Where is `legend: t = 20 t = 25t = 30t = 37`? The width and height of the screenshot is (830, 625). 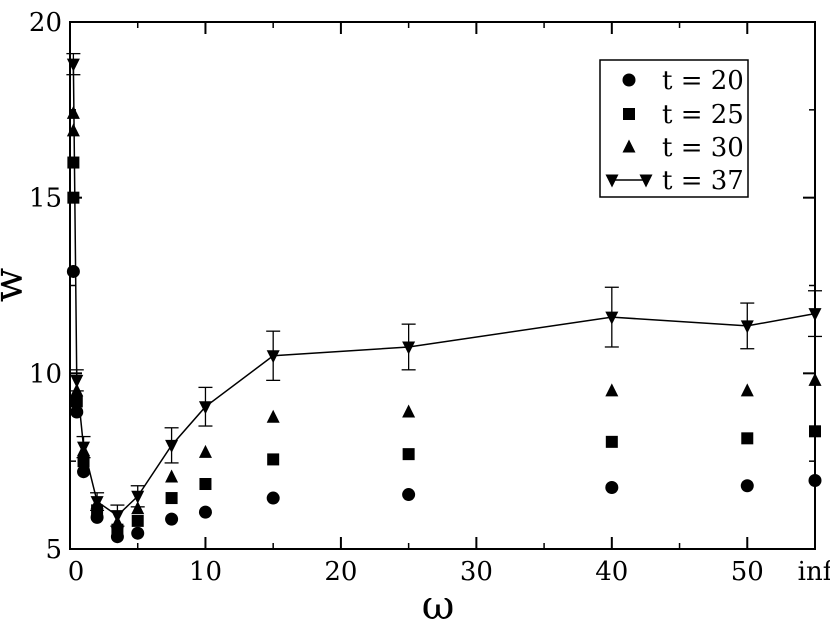 legend: t = 20 t = 25t = 30t = 37 is located at coordinates (674, 128).